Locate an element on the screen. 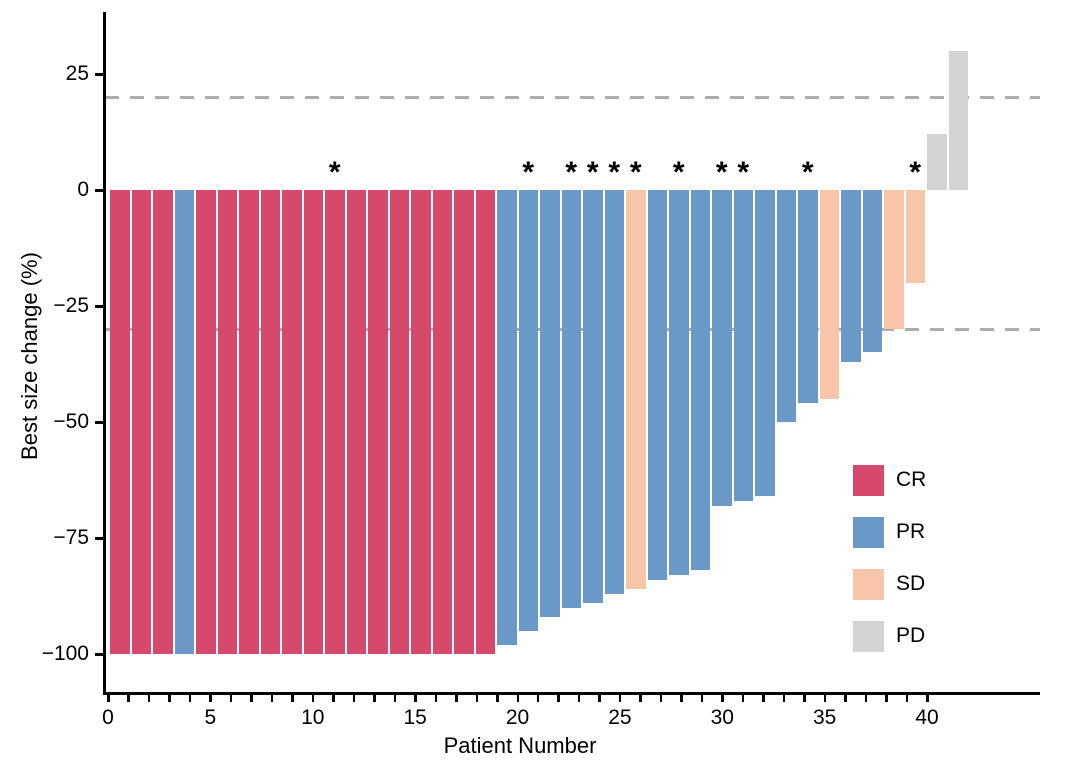 This screenshot has height=763, width=1080. x-tick-label-30: 30 is located at coordinates (722, 717).